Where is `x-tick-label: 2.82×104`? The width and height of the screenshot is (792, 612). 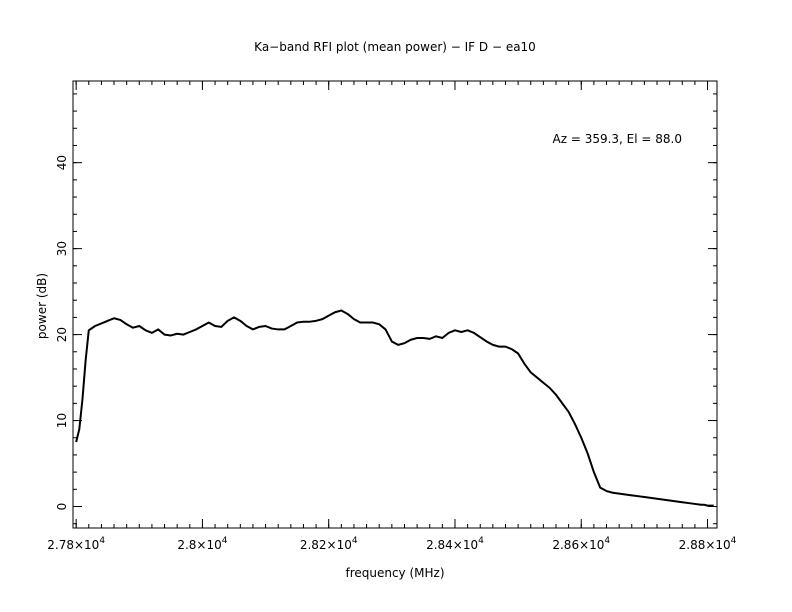 x-tick-label: 2.82×104 is located at coordinates (329, 544).